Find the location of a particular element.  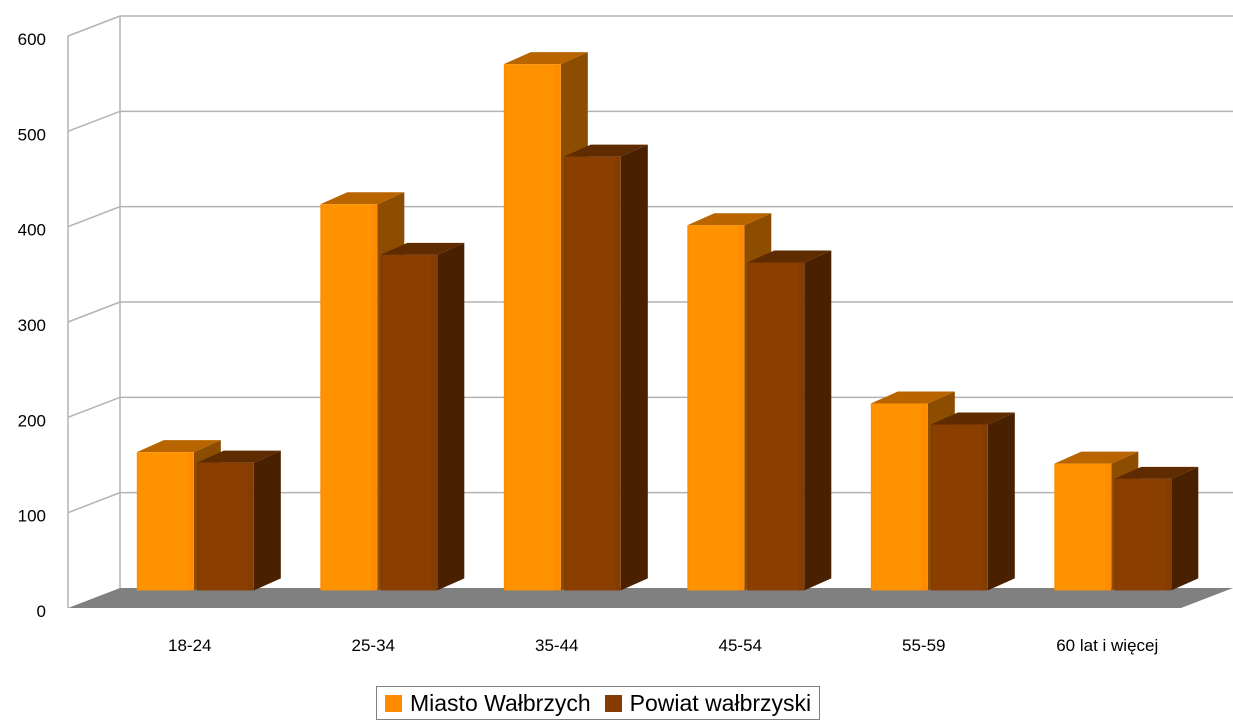

y-tick-label: 500 is located at coordinates (32, 134).